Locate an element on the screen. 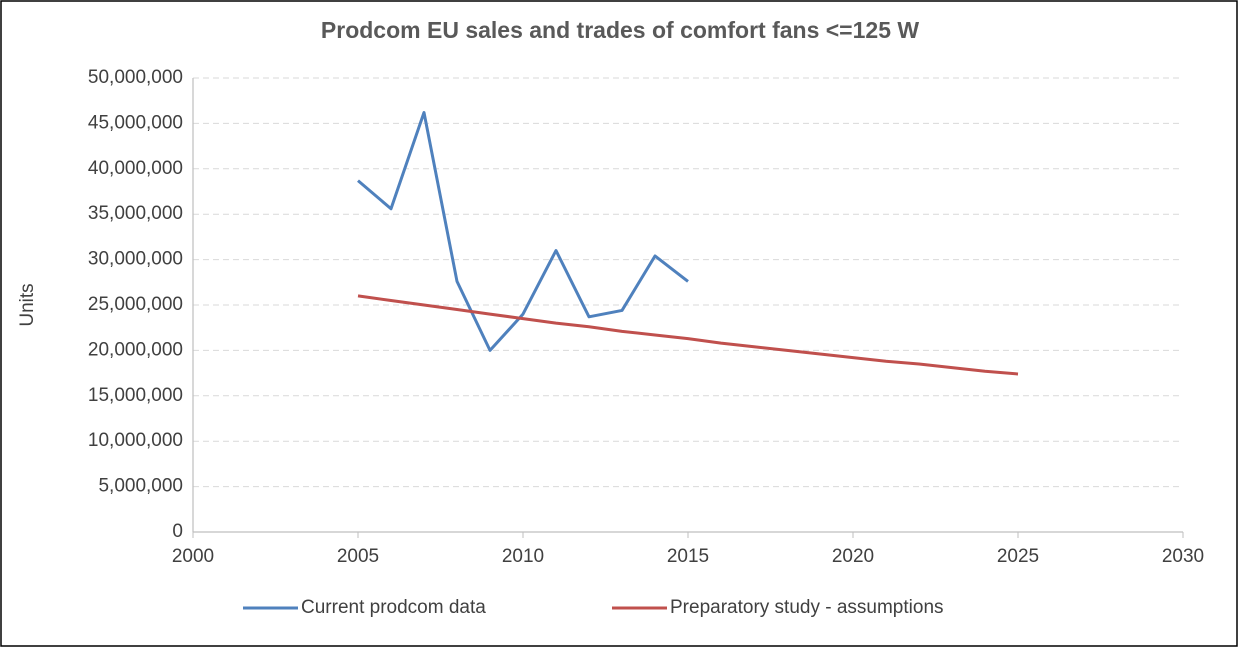 Image resolution: width=1239 pixels, height=648 pixels. legend-label: Preparatory study - assumptions is located at coordinates (807, 607).